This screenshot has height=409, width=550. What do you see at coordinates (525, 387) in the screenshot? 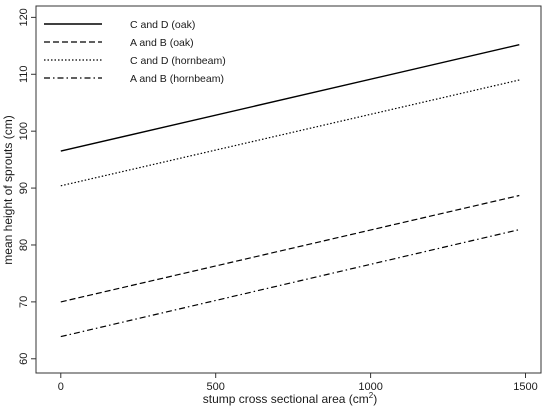
I see `x-tick-label: 1500` at bounding box center [525, 387].